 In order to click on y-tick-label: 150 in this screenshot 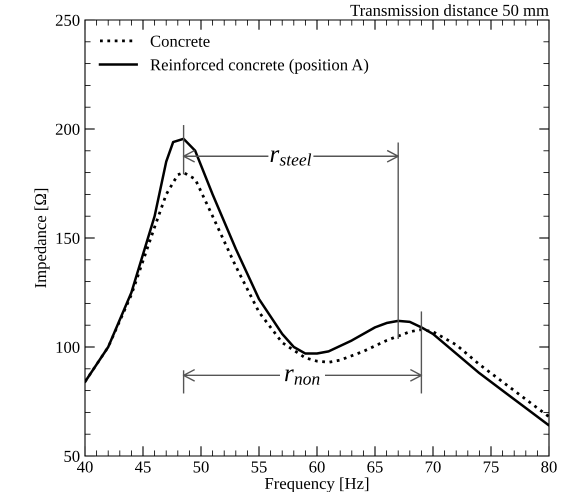, I will do `click(68, 238)`.